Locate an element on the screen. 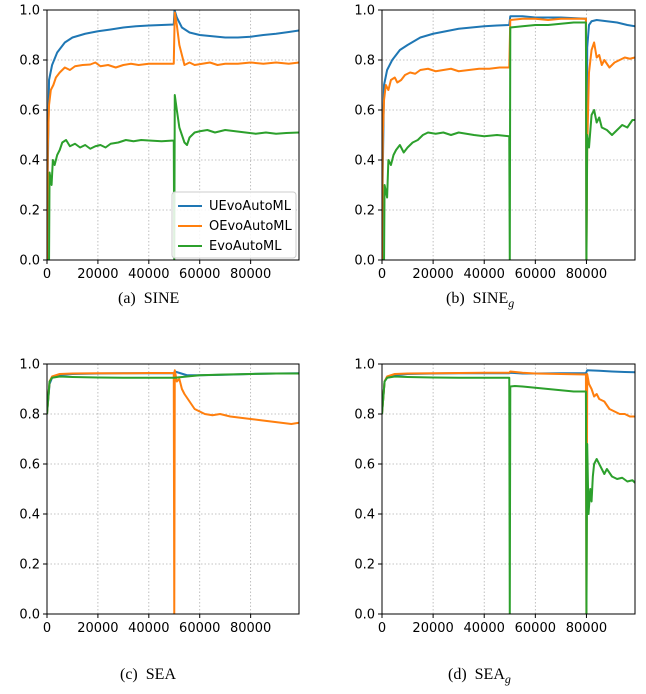  caption-c-label: (c) is located at coordinates (129, 674).